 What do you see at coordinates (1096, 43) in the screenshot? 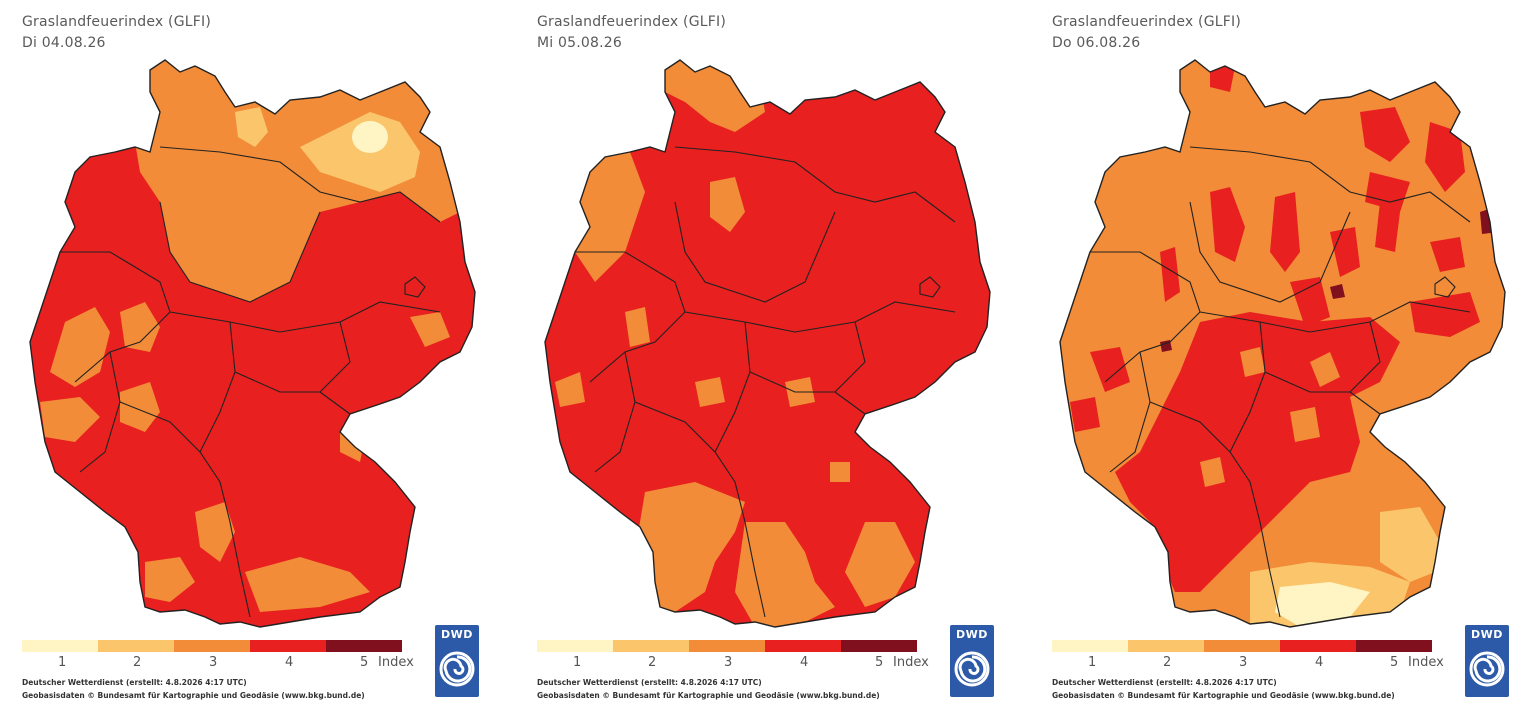
I see `map-date: Do 06.08.26` at bounding box center [1096, 43].